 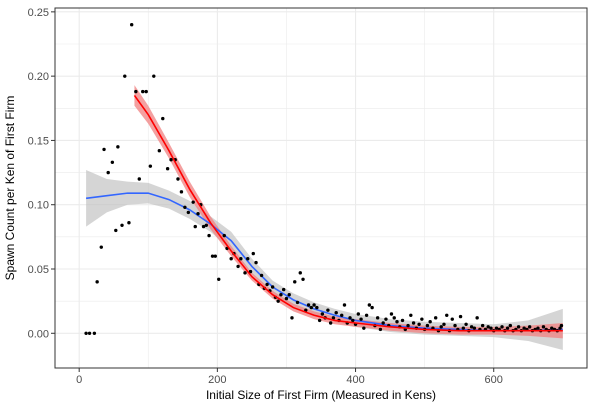 I want to click on x-tick-label: 0, so click(x=79, y=380).